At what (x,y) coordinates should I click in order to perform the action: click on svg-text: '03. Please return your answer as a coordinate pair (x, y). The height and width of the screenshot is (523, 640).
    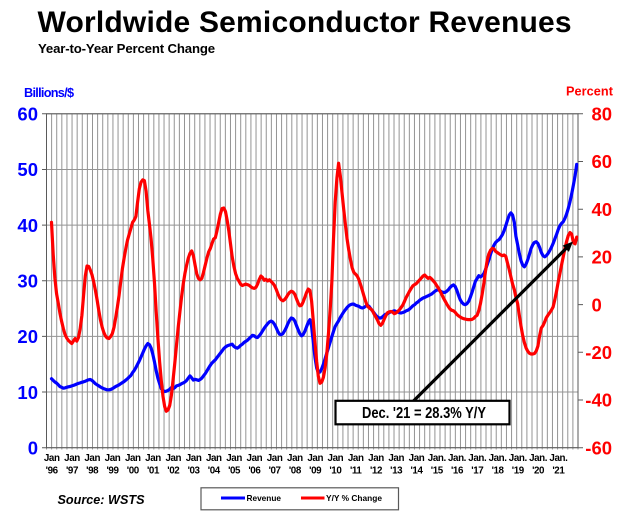
    Looking at the image, I should click on (194, 470).